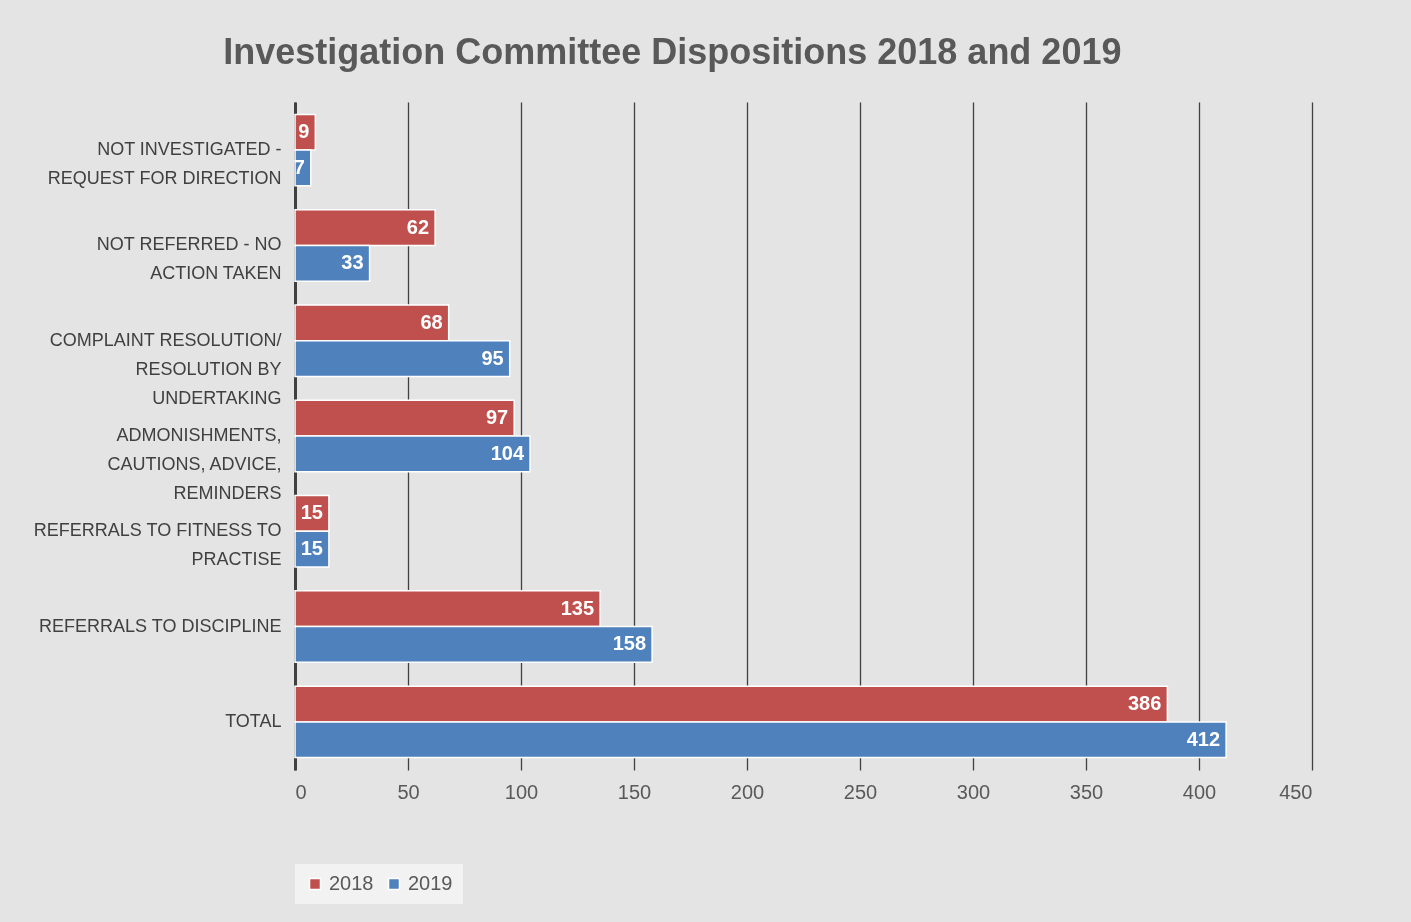 The image size is (1411, 922). I want to click on data-label: 158, so click(629, 643).